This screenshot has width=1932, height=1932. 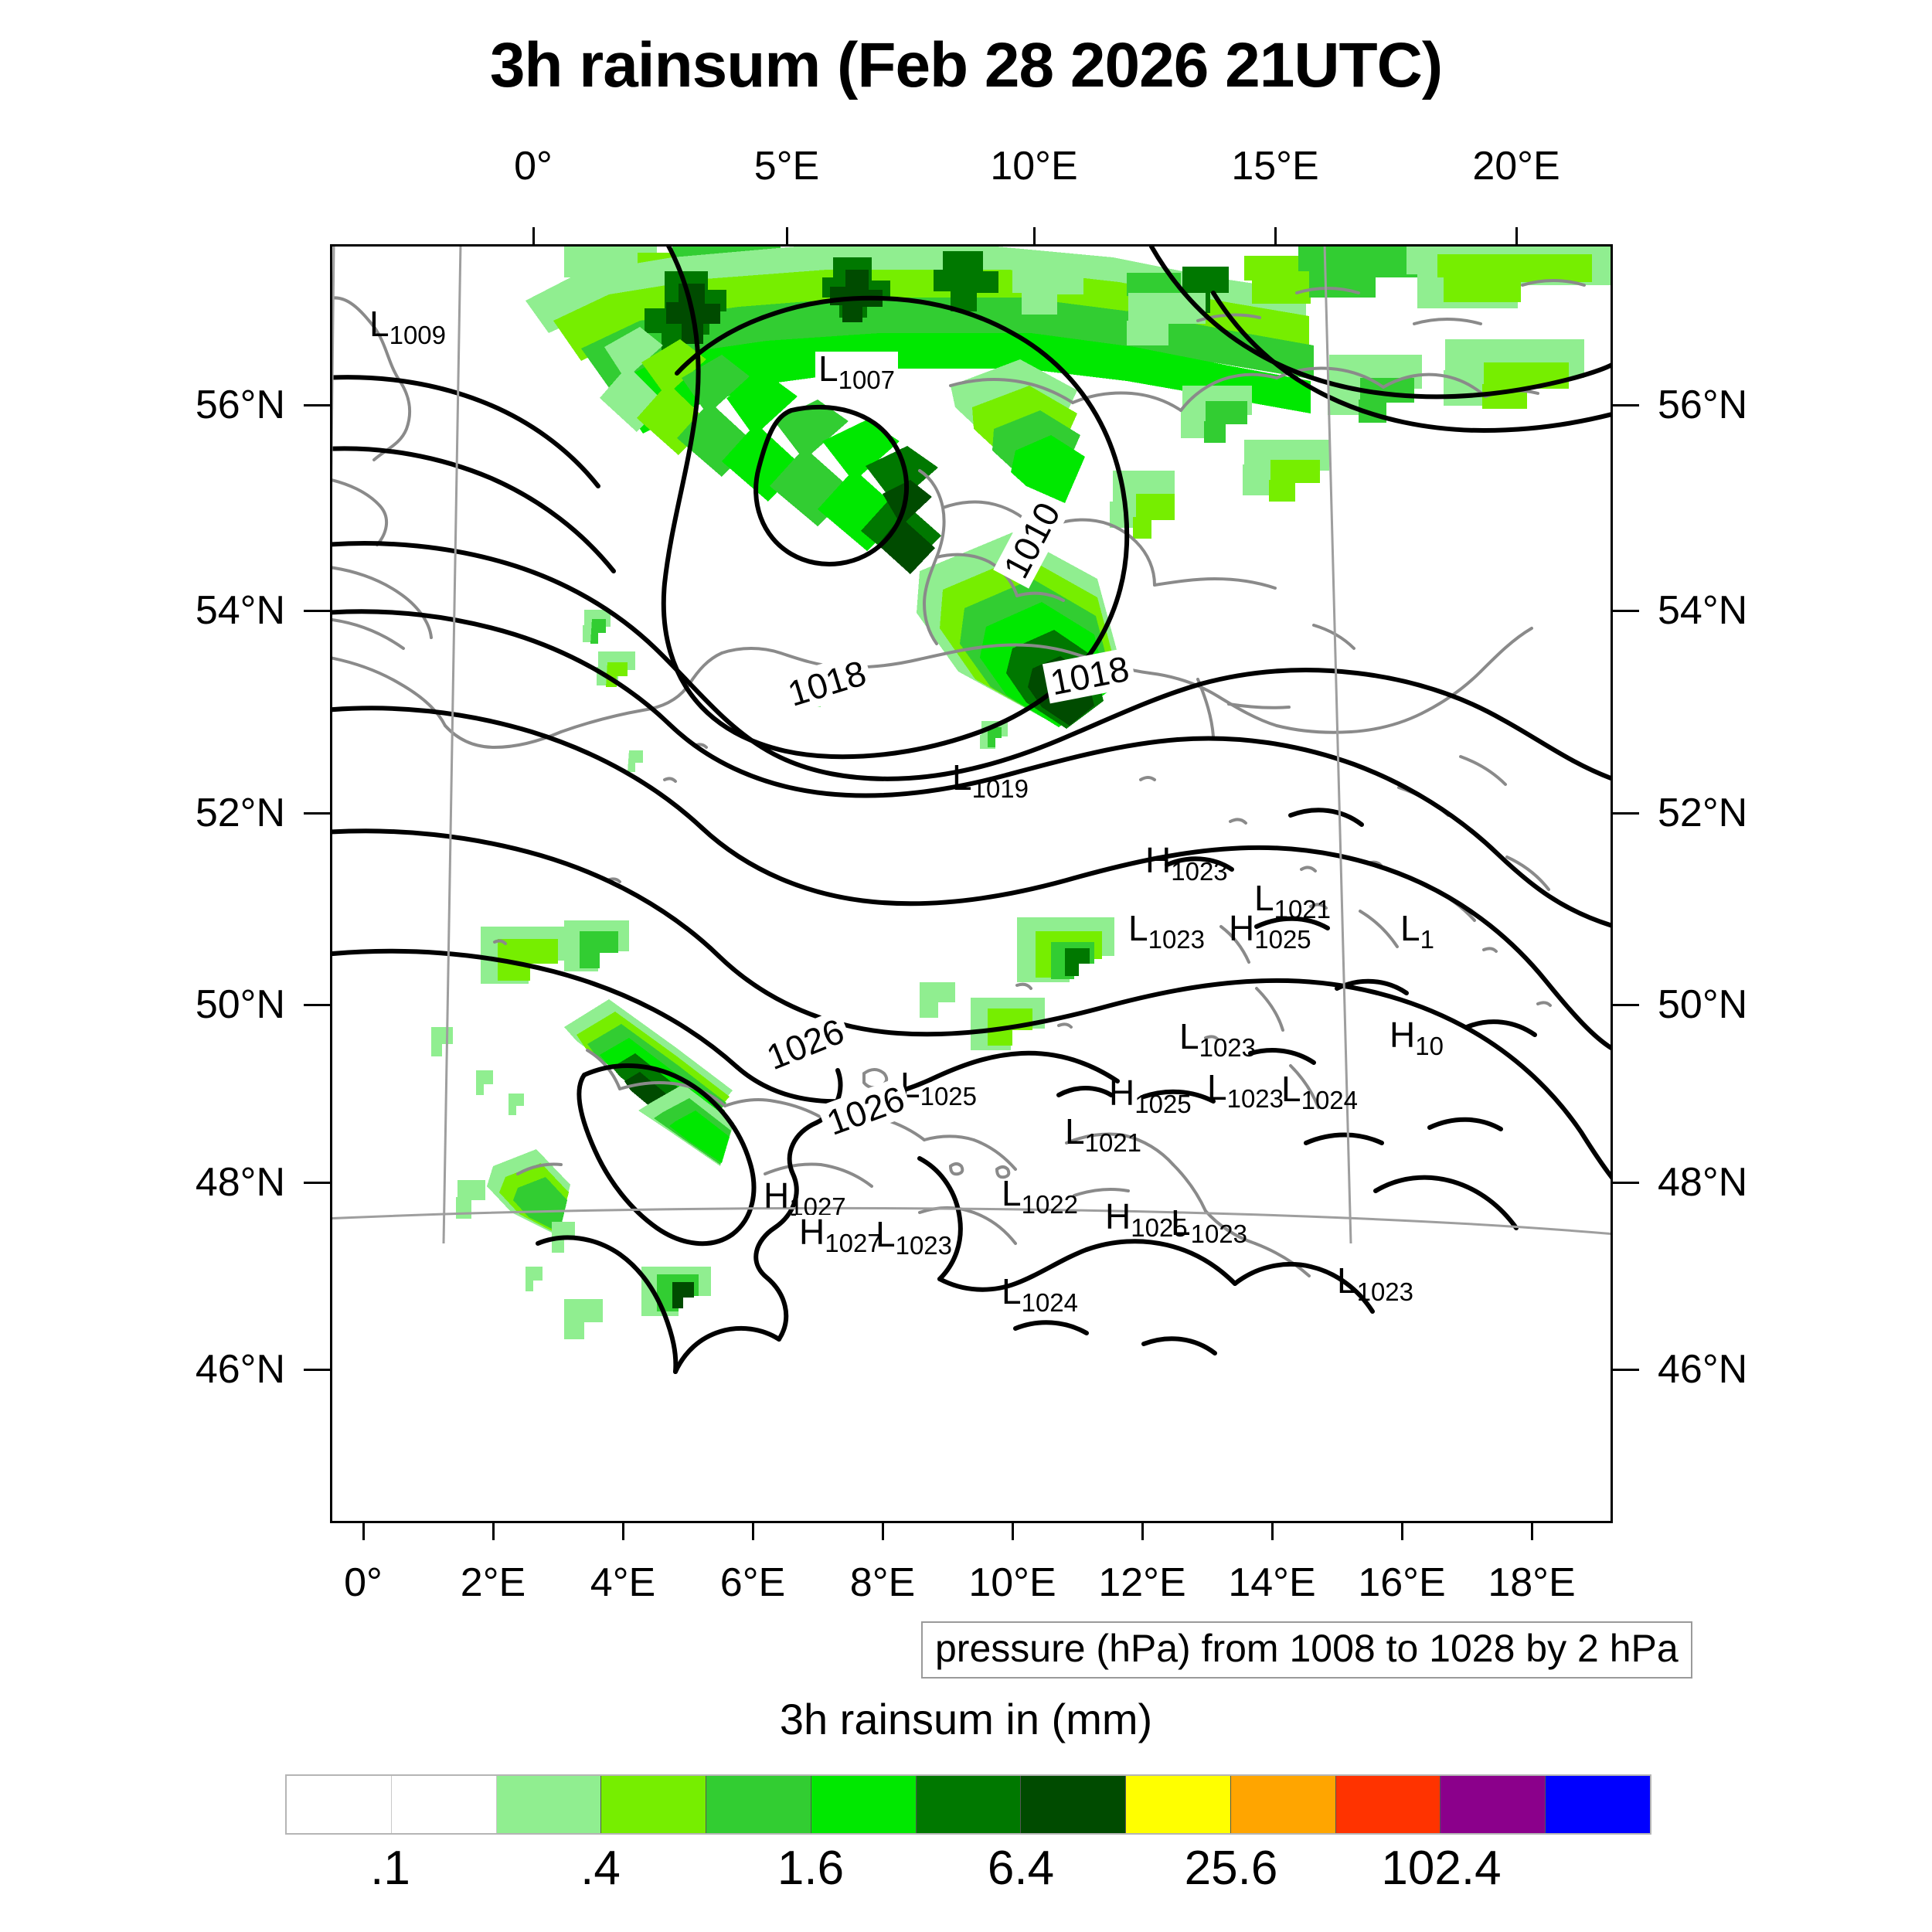 I want to click on lat-right-label-0: 56°N, so click(x=1703, y=405).